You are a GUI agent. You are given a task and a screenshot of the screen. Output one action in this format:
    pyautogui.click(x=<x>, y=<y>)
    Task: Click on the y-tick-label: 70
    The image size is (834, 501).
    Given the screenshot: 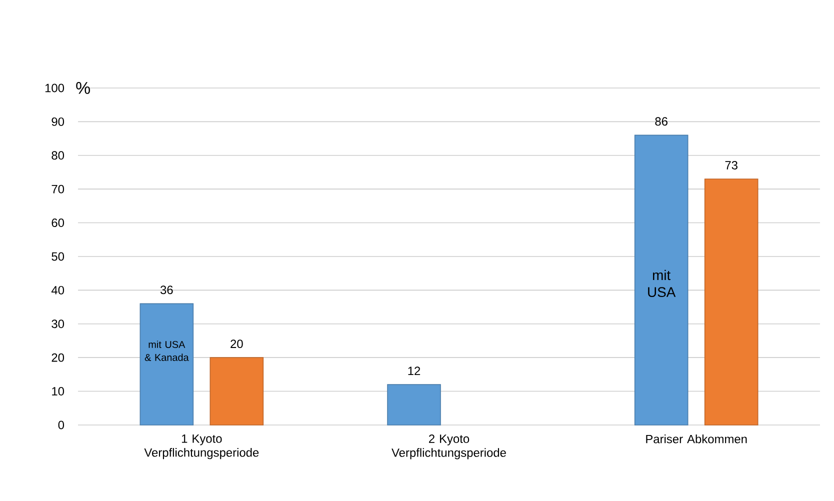 What is the action you would take?
    pyautogui.click(x=58, y=189)
    